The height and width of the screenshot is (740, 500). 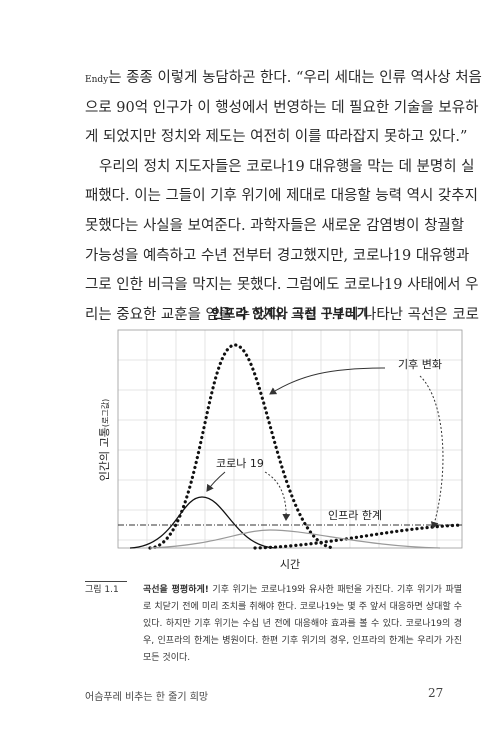 I want to click on y-label-note: (로그값), so click(x=105, y=413).